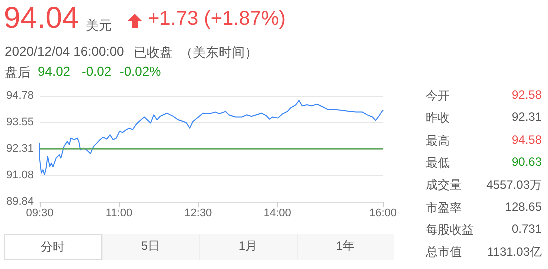 This screenshot has height=269, width=548. I want to click on text: （美东时间）, so click(219, 53).